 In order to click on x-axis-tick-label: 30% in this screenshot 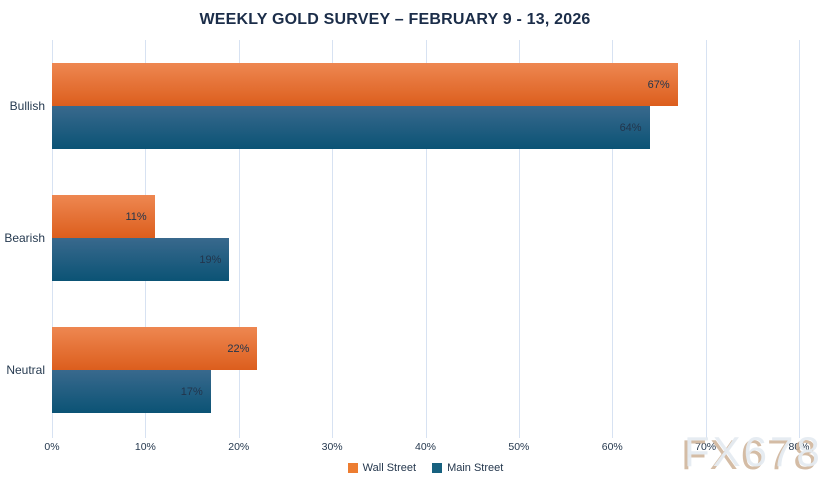, I will do `click(332, 447)`.